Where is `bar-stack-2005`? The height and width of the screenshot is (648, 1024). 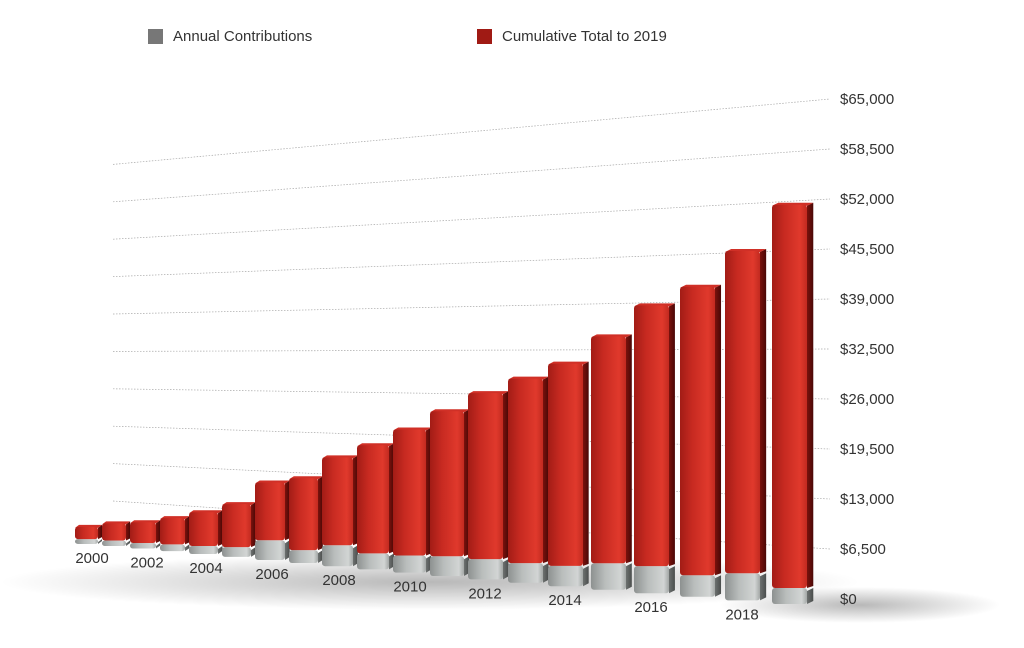 bar-stack-2005 is located at coordinates (239, 529).